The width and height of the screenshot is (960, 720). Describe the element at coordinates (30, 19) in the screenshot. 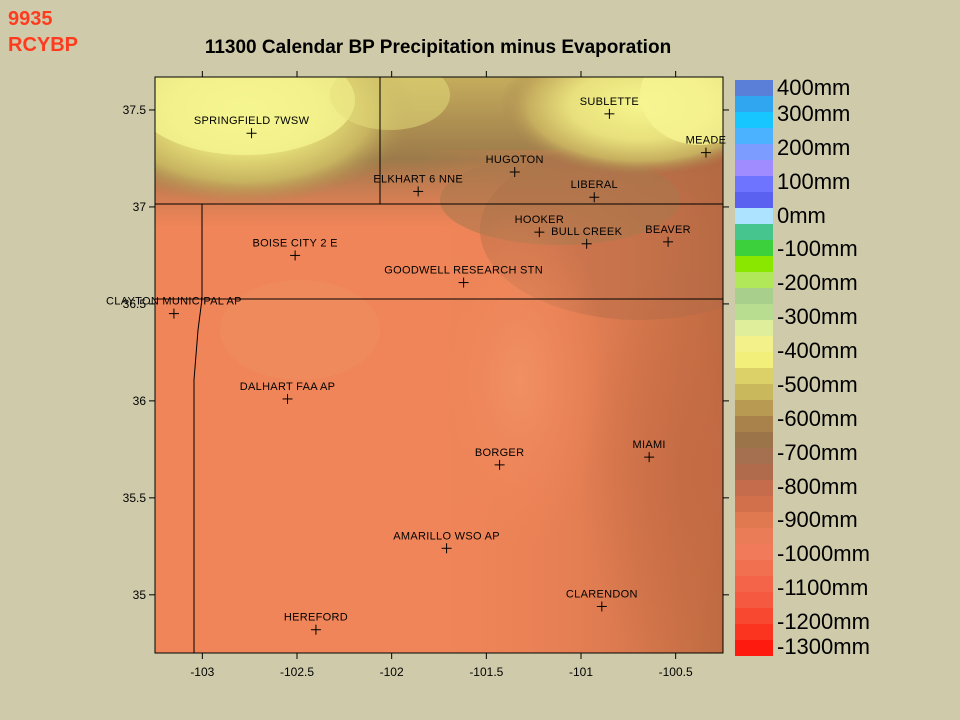

I see `time-label-value: 9935` at that location.